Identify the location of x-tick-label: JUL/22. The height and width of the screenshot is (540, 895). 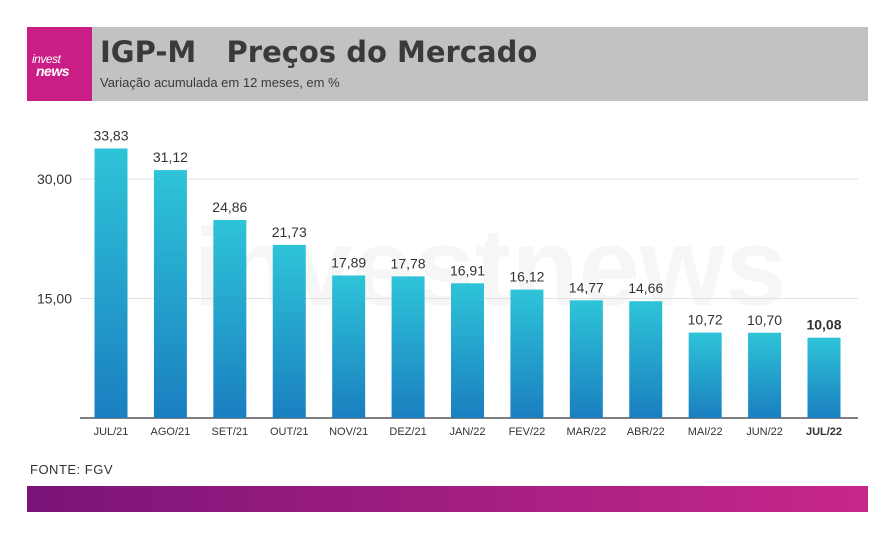
(824, 432).